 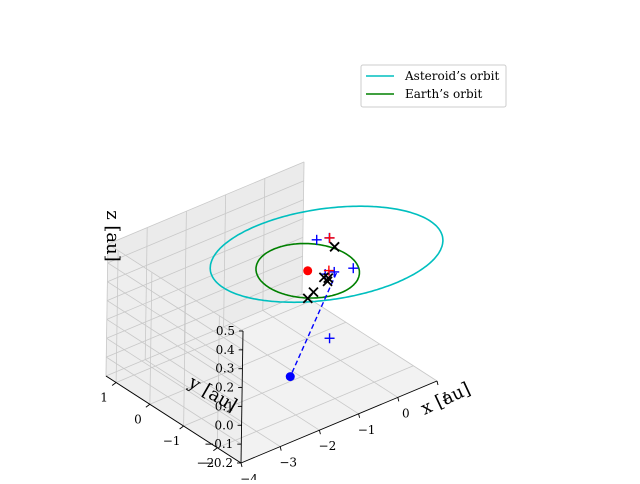 What do you see at coordinates (288, 463) in the screenshot?
I see `x-tick-label-1: −3` at bounding box center [288, 463].